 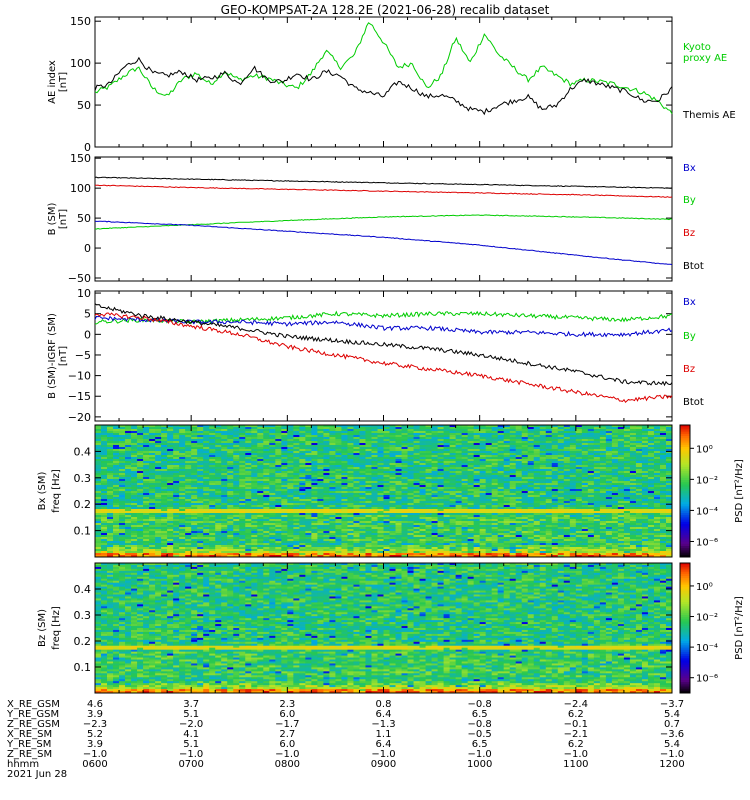 What do you see at coordinates (32, 714) in the screenshot?
I see `ephemeris-label: Y_RE_GSM` at bounding box center [32, 714].